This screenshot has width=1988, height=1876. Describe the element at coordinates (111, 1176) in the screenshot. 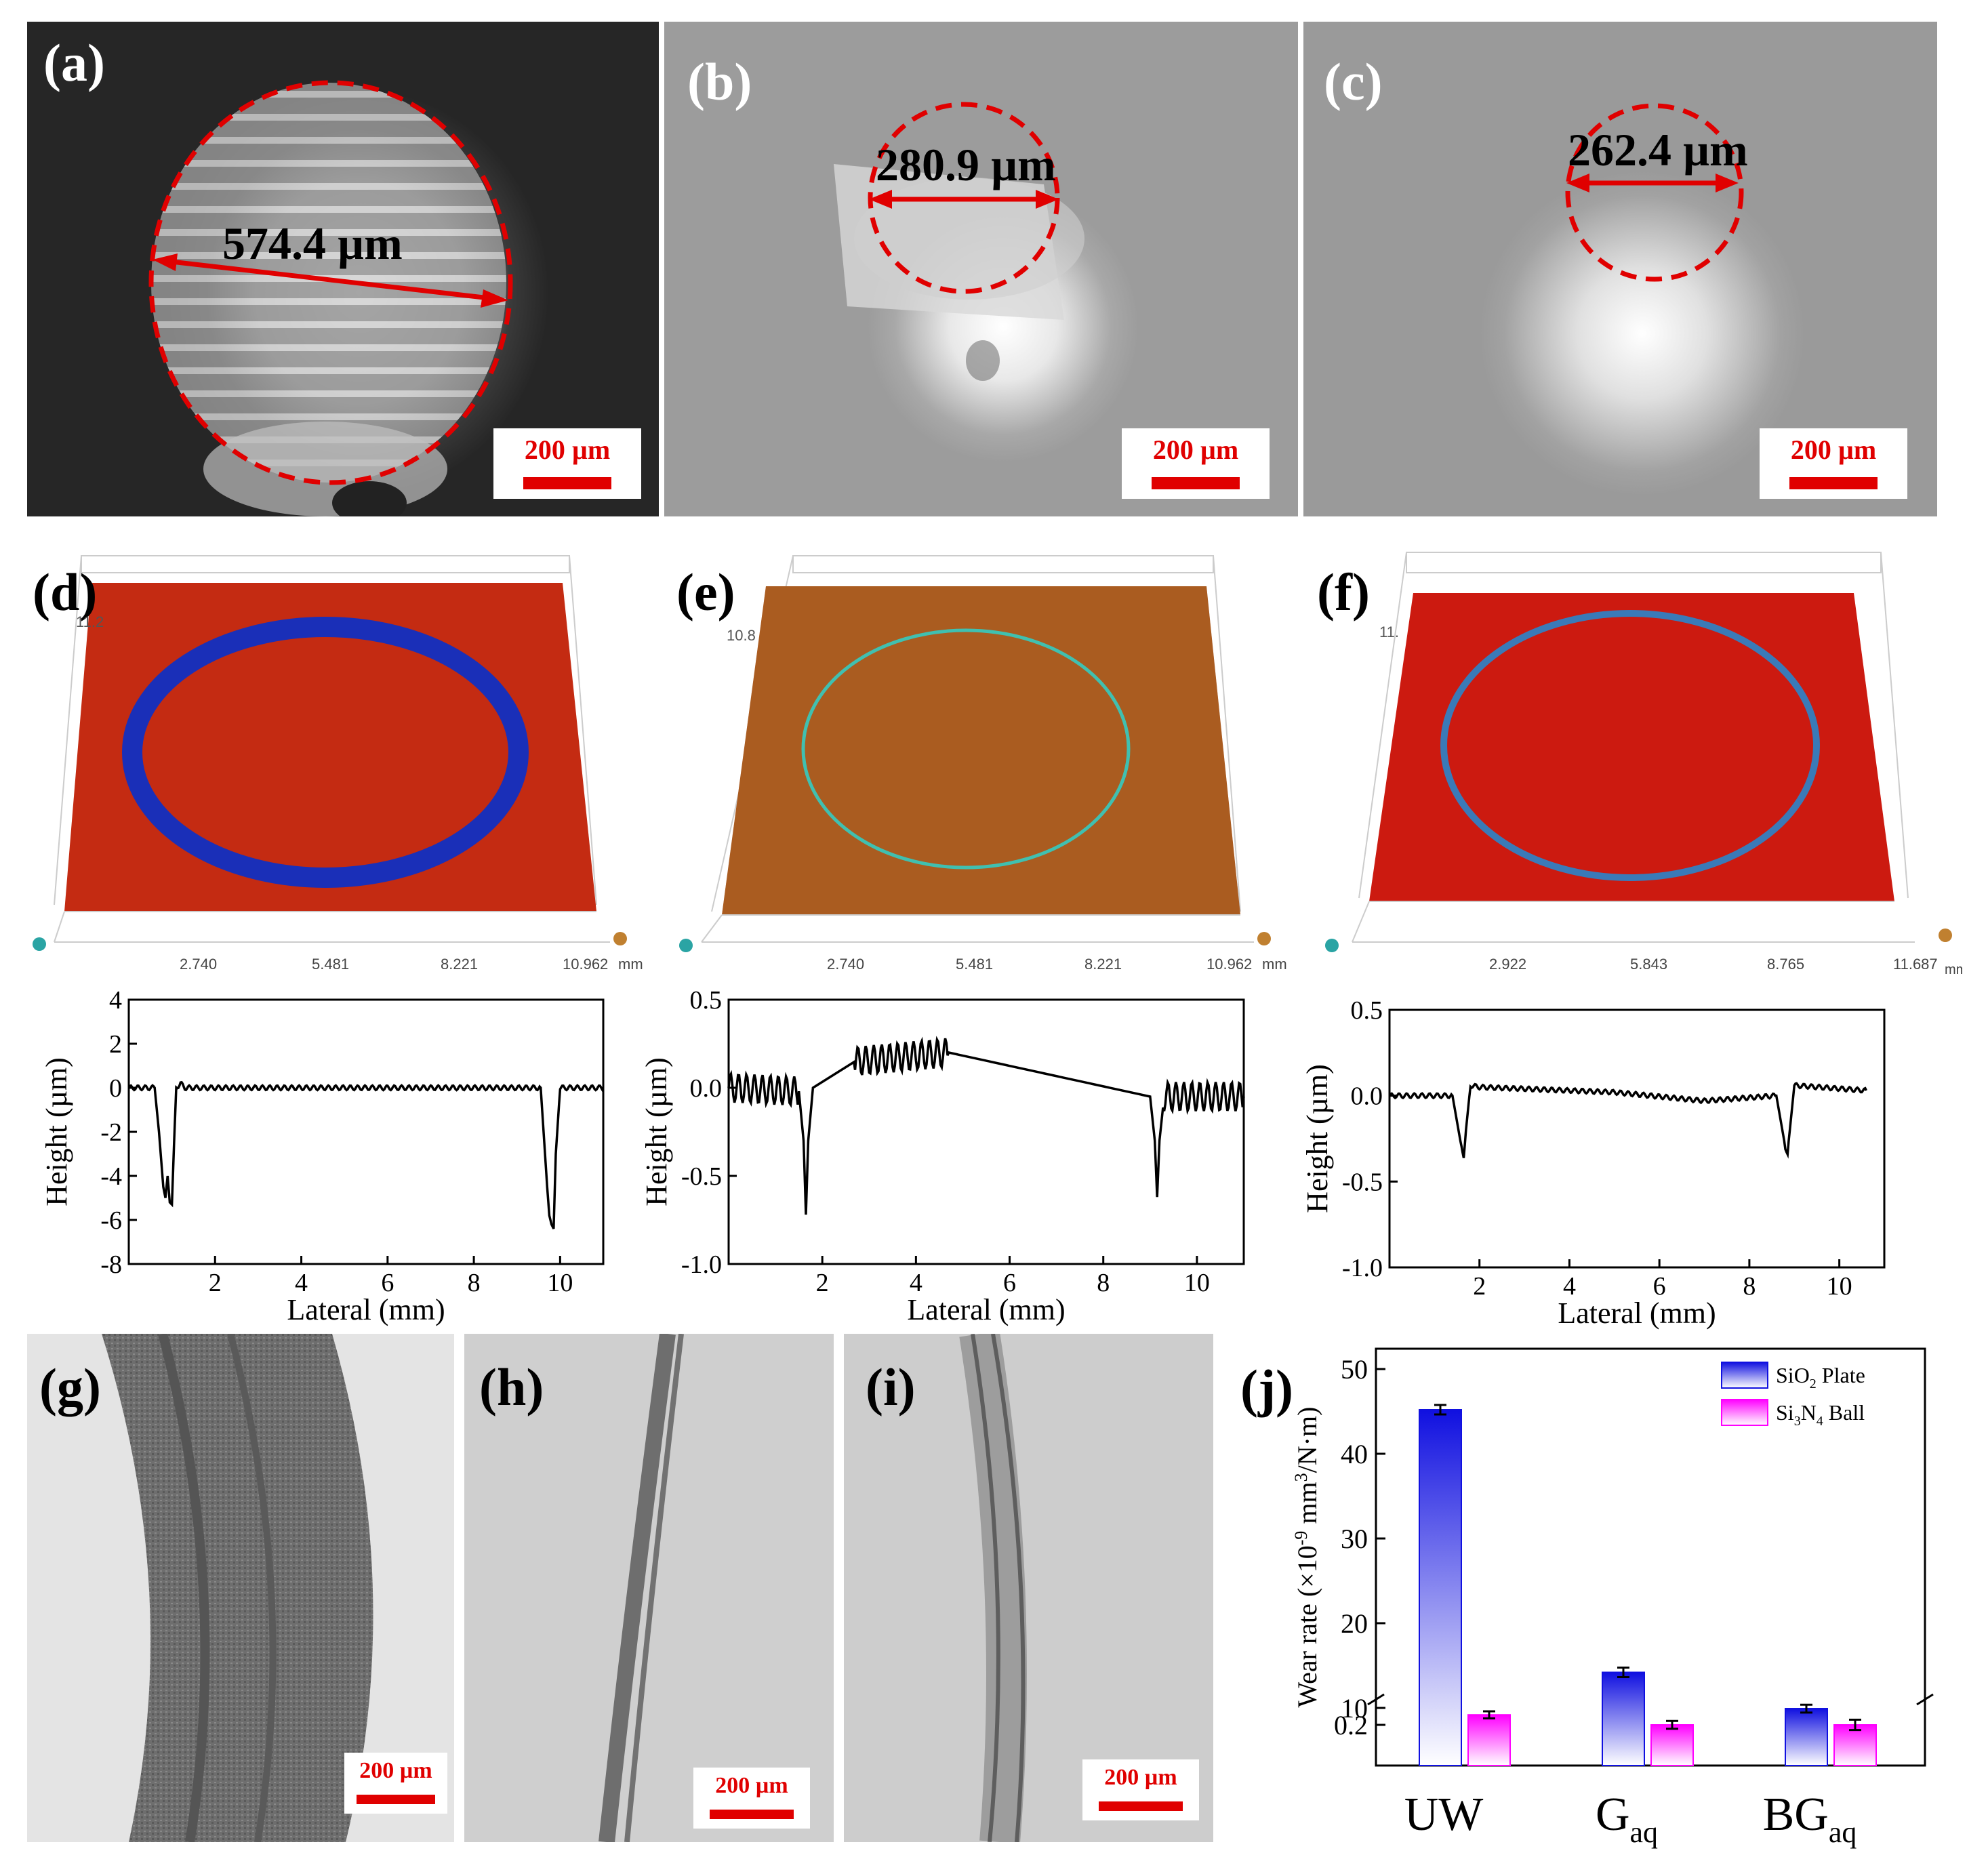

I see `y-tick-label: -4` at that location.